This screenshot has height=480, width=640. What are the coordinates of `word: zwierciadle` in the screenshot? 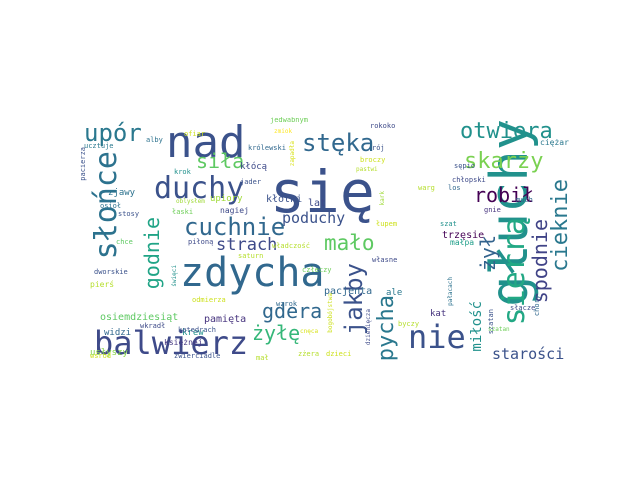 It's located at (197, 356).